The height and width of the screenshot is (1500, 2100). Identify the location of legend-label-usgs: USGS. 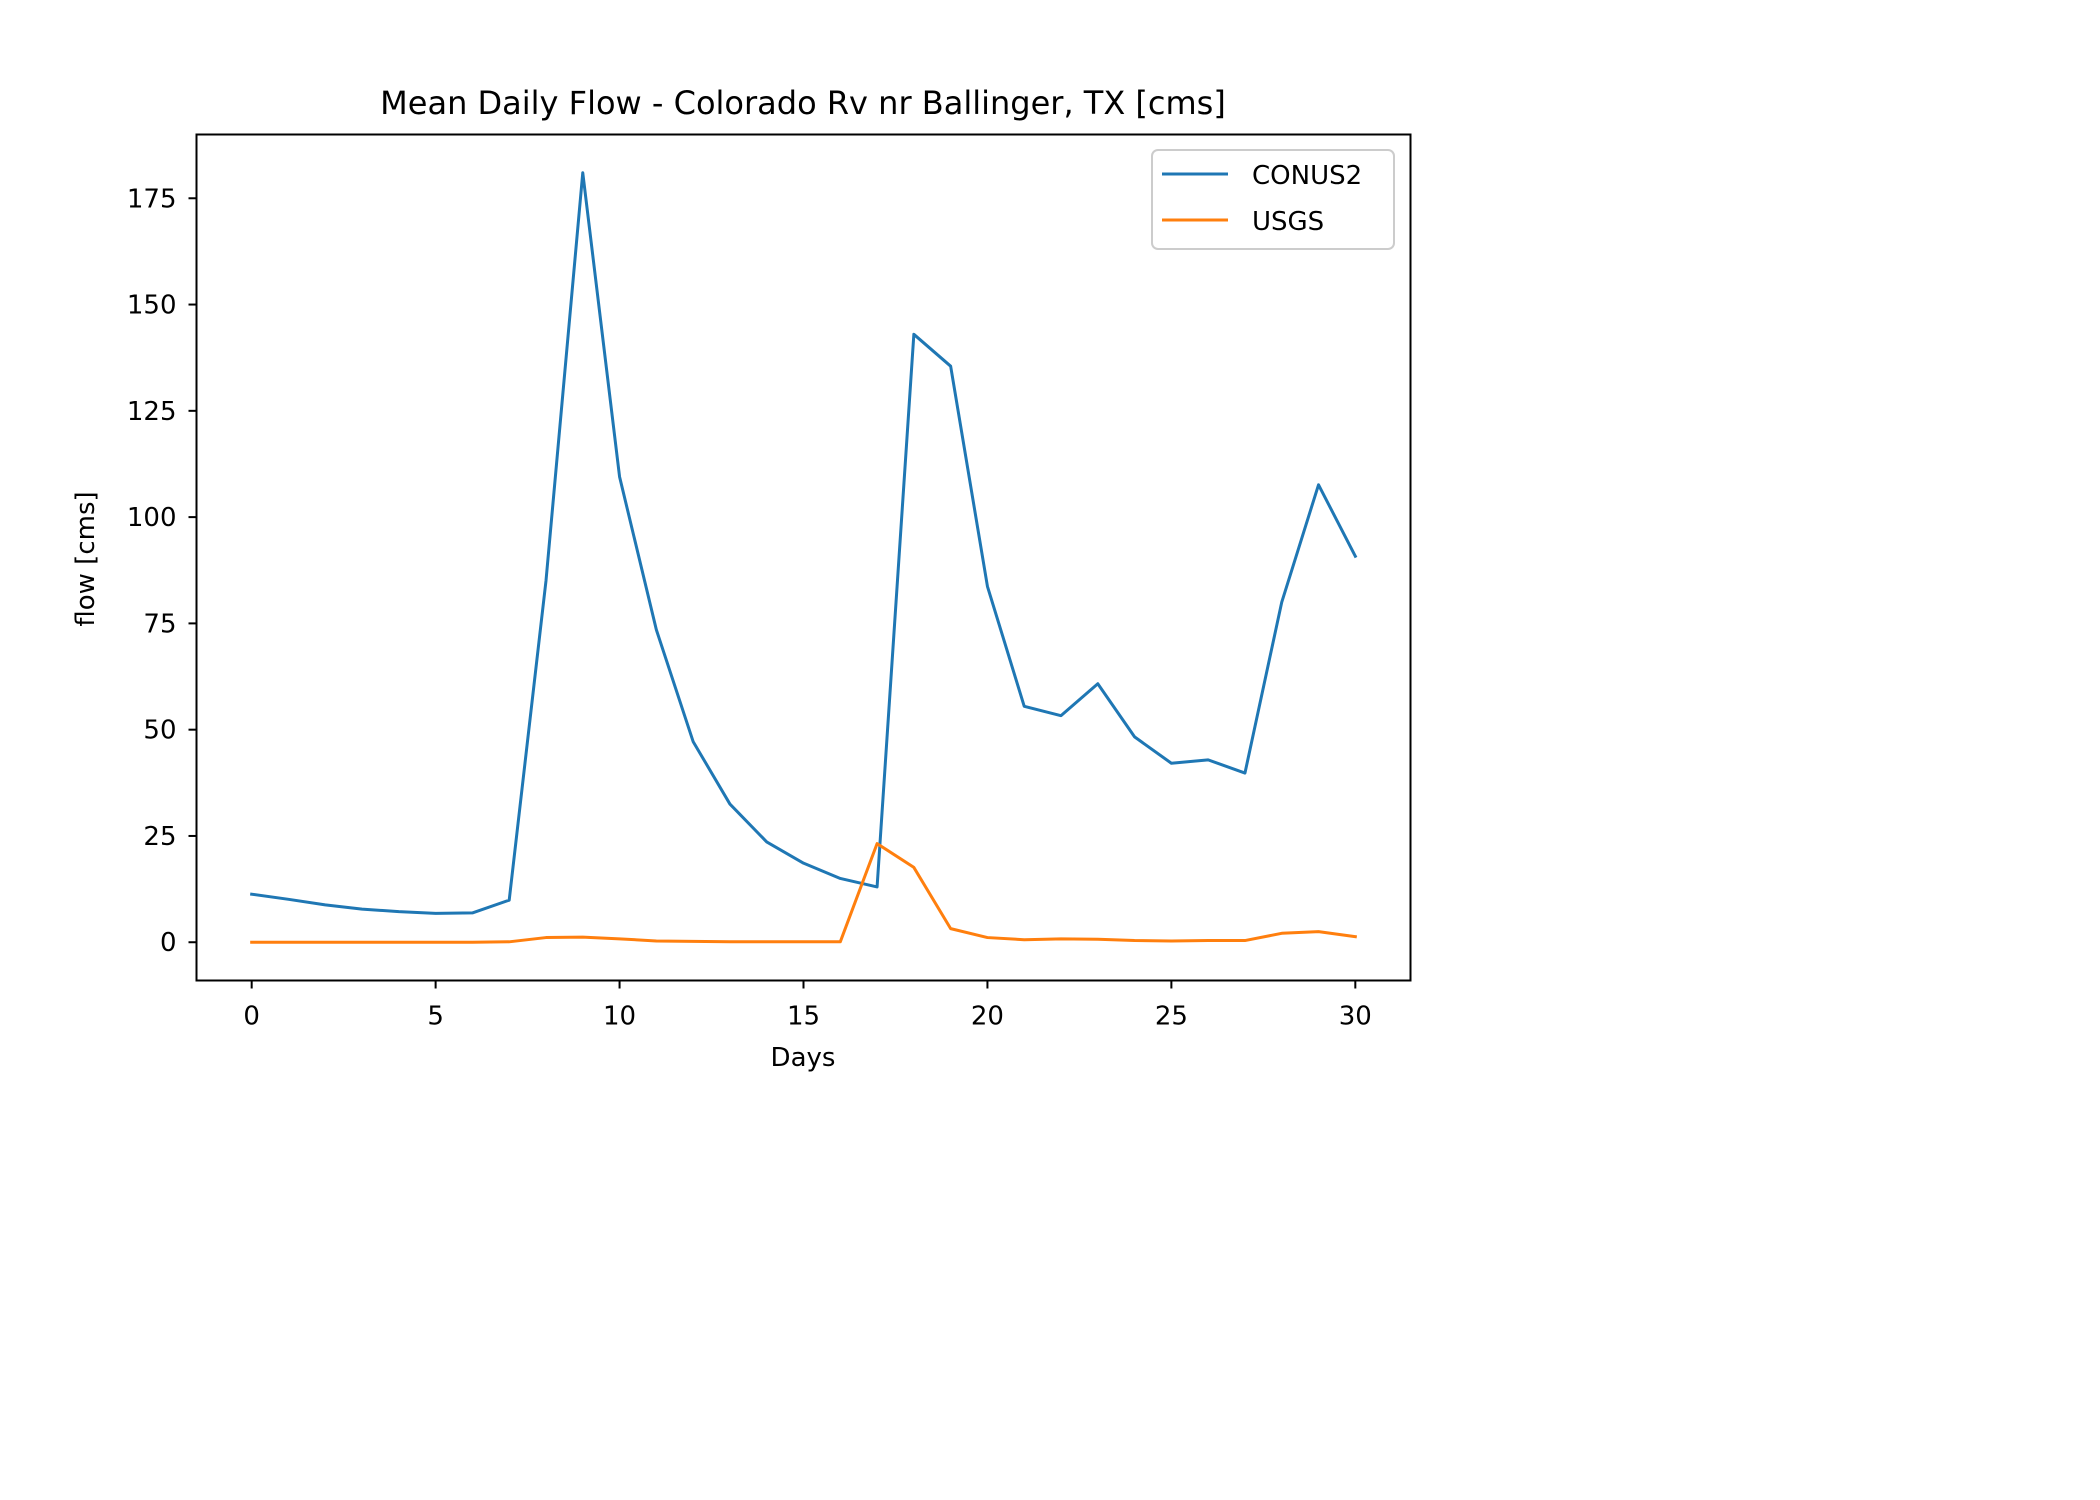
(1288, 222).